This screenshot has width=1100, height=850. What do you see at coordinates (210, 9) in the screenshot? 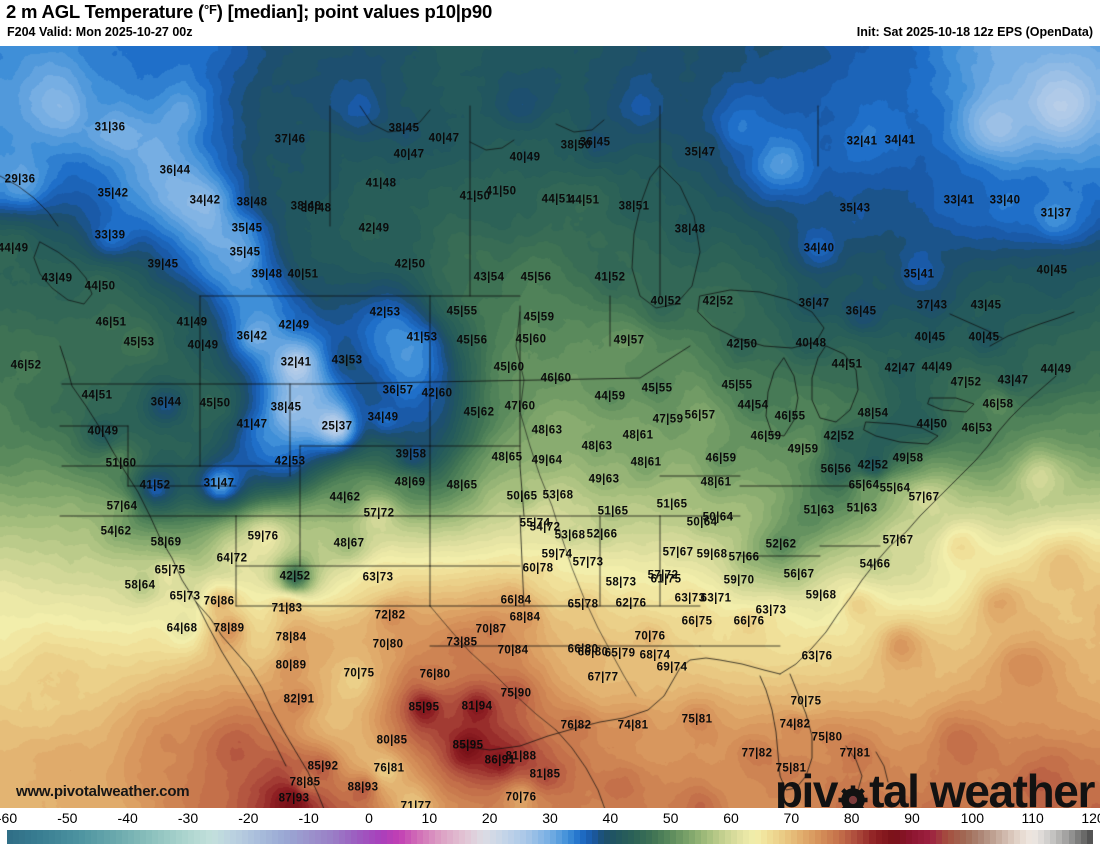
I see `title-degree-unit: °F` at bounding box center [210, 9].